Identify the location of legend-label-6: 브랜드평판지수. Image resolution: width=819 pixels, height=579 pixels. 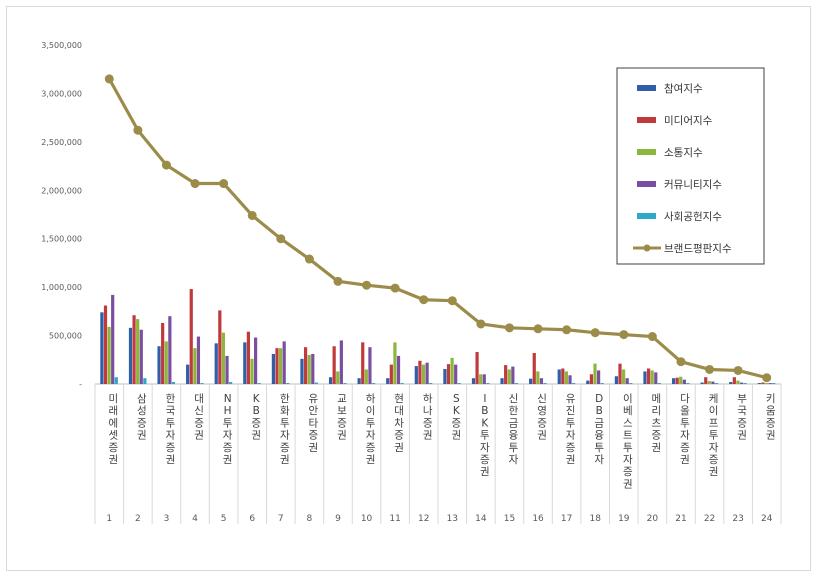
(698, 249).